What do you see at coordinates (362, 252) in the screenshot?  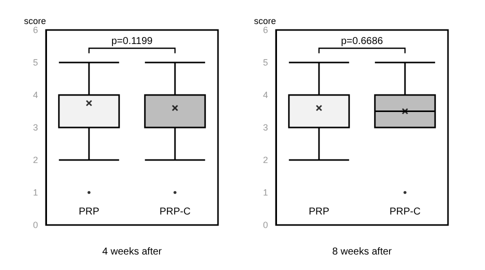 I see `x-axis-title: 8 weeks after` at bounding box center [362, 252].